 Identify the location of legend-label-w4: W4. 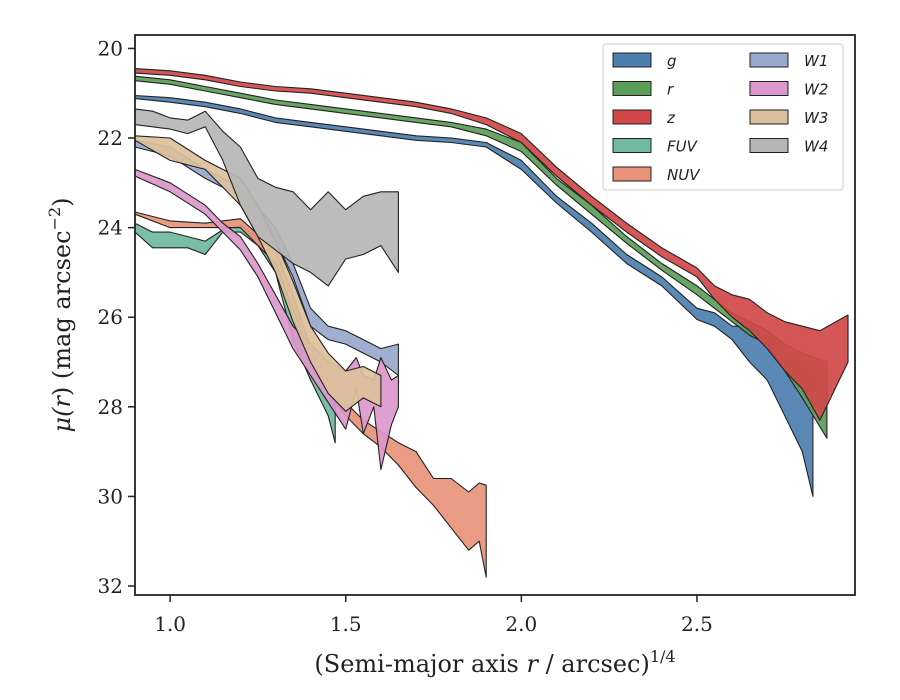
(816, 147).